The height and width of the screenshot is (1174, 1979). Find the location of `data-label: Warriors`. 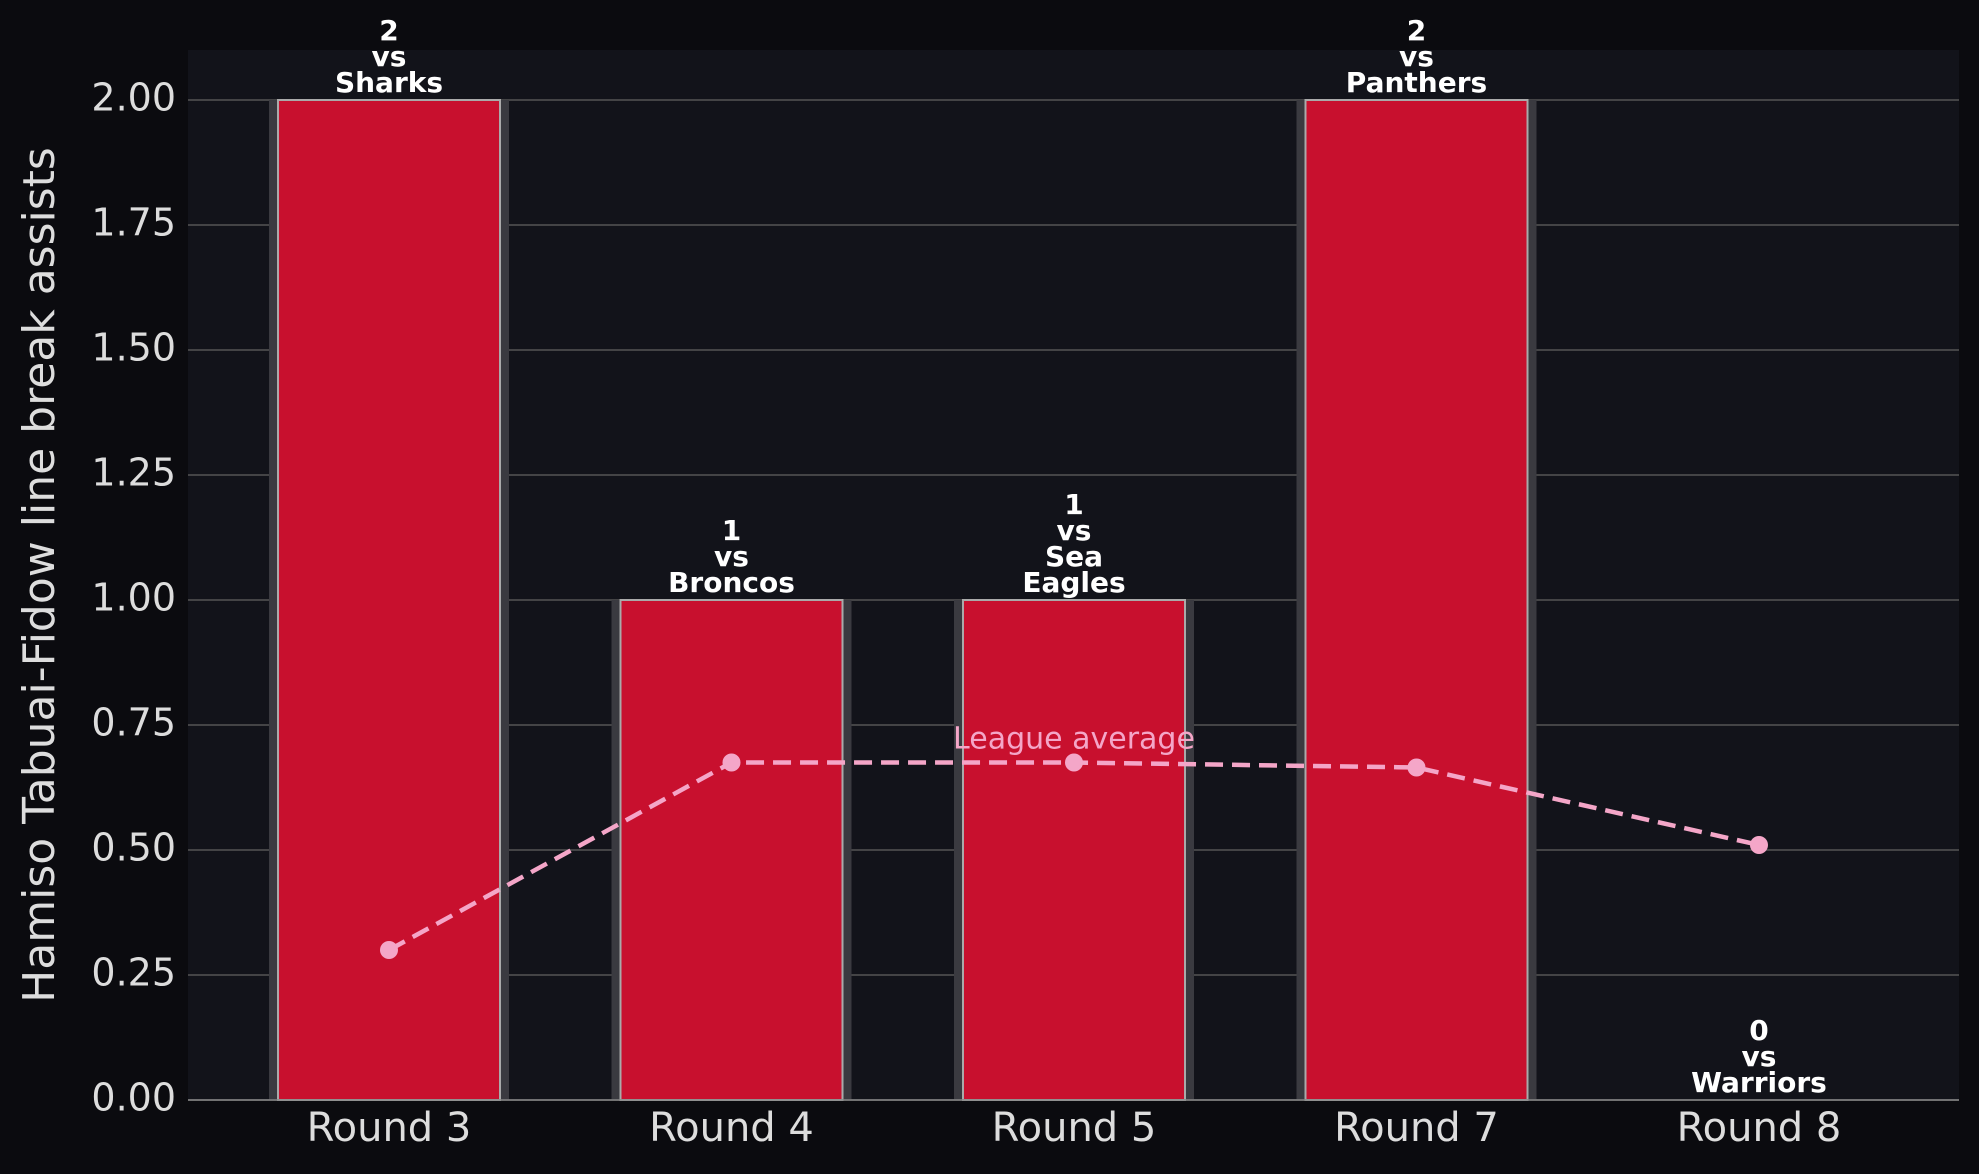

data-label: Warriors is located at coordinates (1759, 1082).